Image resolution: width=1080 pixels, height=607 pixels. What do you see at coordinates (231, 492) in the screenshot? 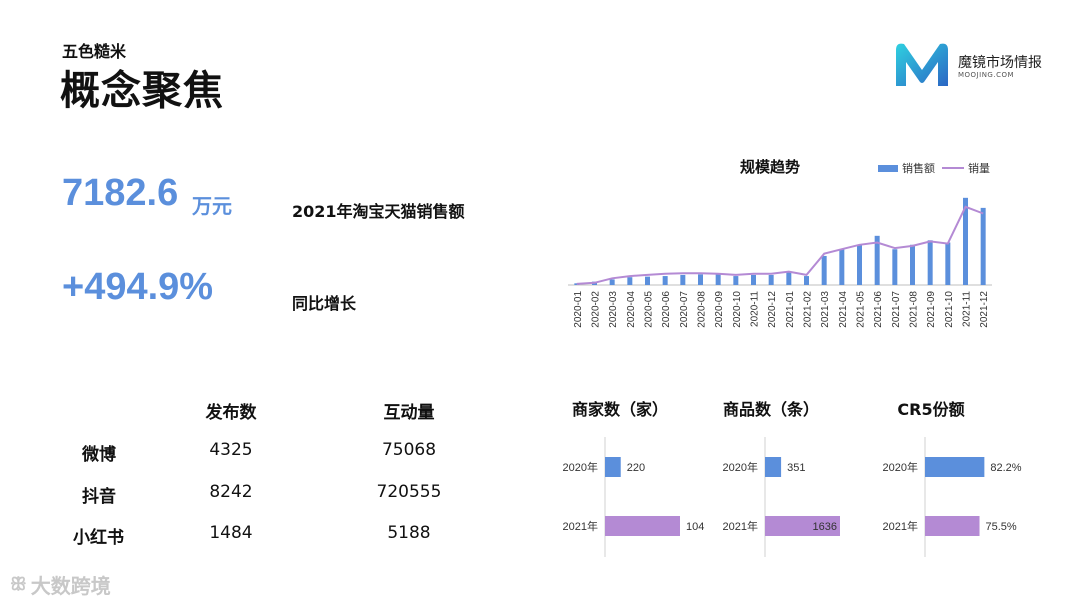
I see `douyin-posts: 8242` at bounding box center [231, 492].